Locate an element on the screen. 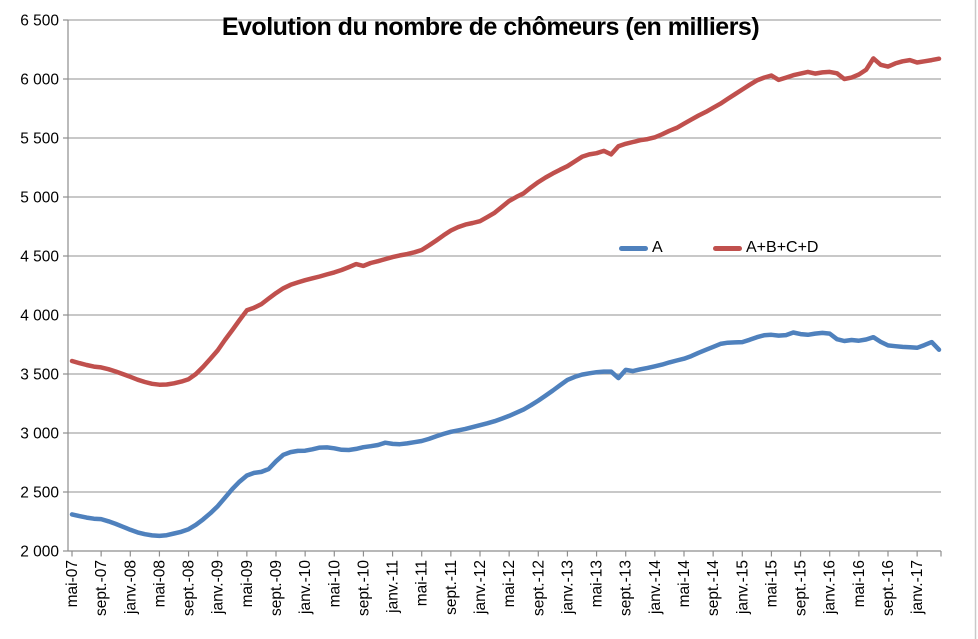 This screenshot has height=639, width=978. x-tick-label: janv.-08 is located at coordinates (130, 587).